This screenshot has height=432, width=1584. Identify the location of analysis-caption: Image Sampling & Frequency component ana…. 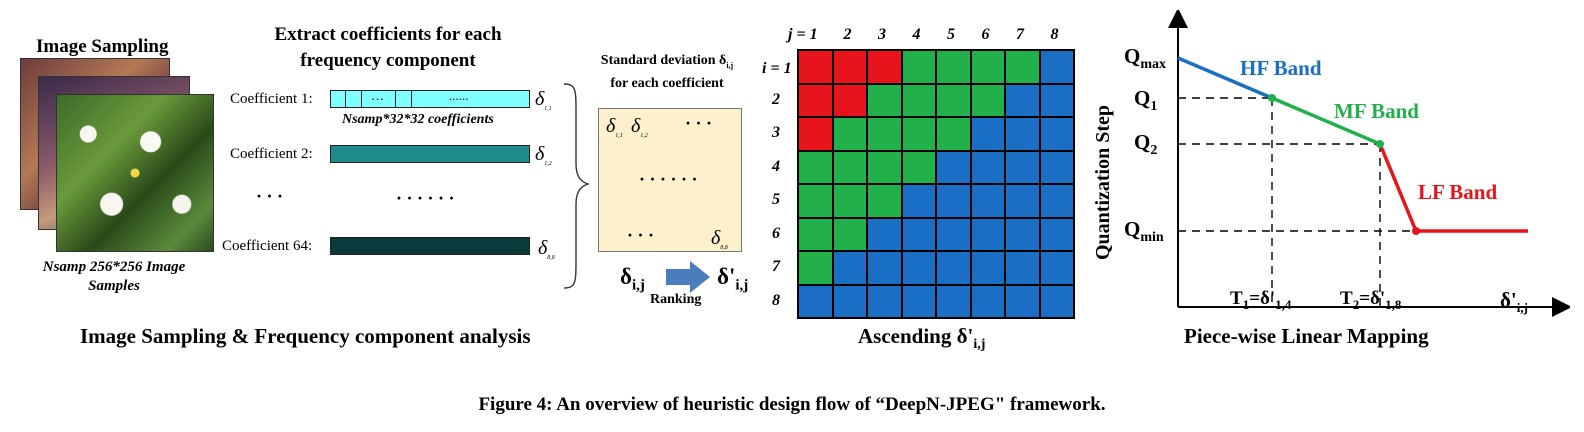
(305, 336).